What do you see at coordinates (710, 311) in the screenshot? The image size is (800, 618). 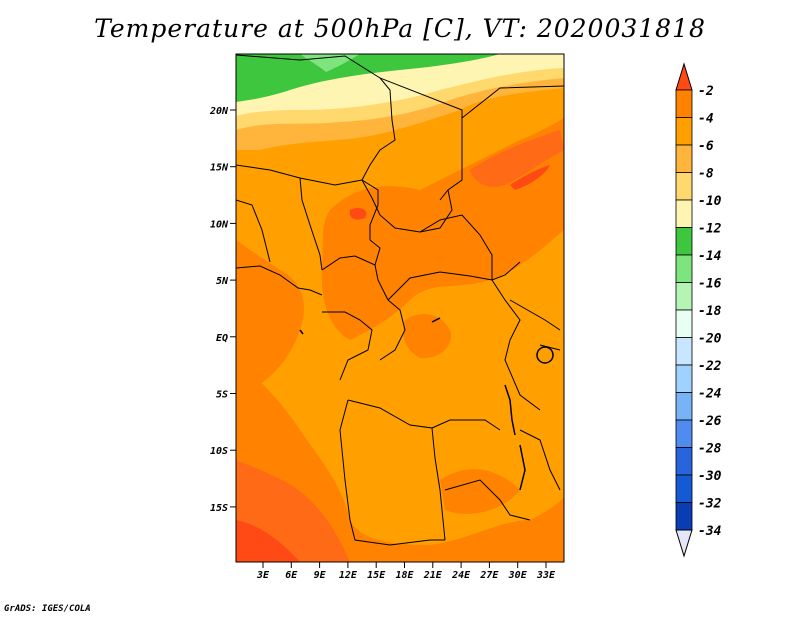 I see `colorbar-label: -18` at bounding box center [710, 311].